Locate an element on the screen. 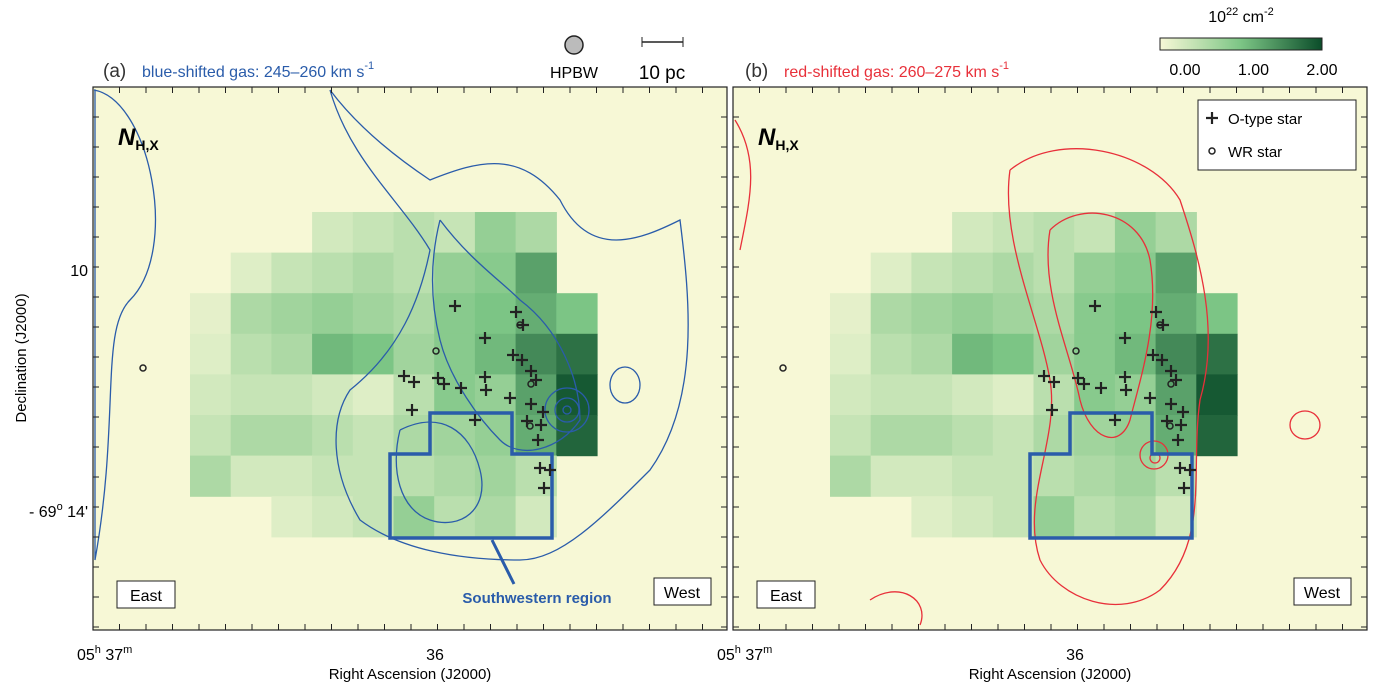 The image size is (1379, 683). colorbar-tick-label: 2.00 is located at coordinates (1321, 70).